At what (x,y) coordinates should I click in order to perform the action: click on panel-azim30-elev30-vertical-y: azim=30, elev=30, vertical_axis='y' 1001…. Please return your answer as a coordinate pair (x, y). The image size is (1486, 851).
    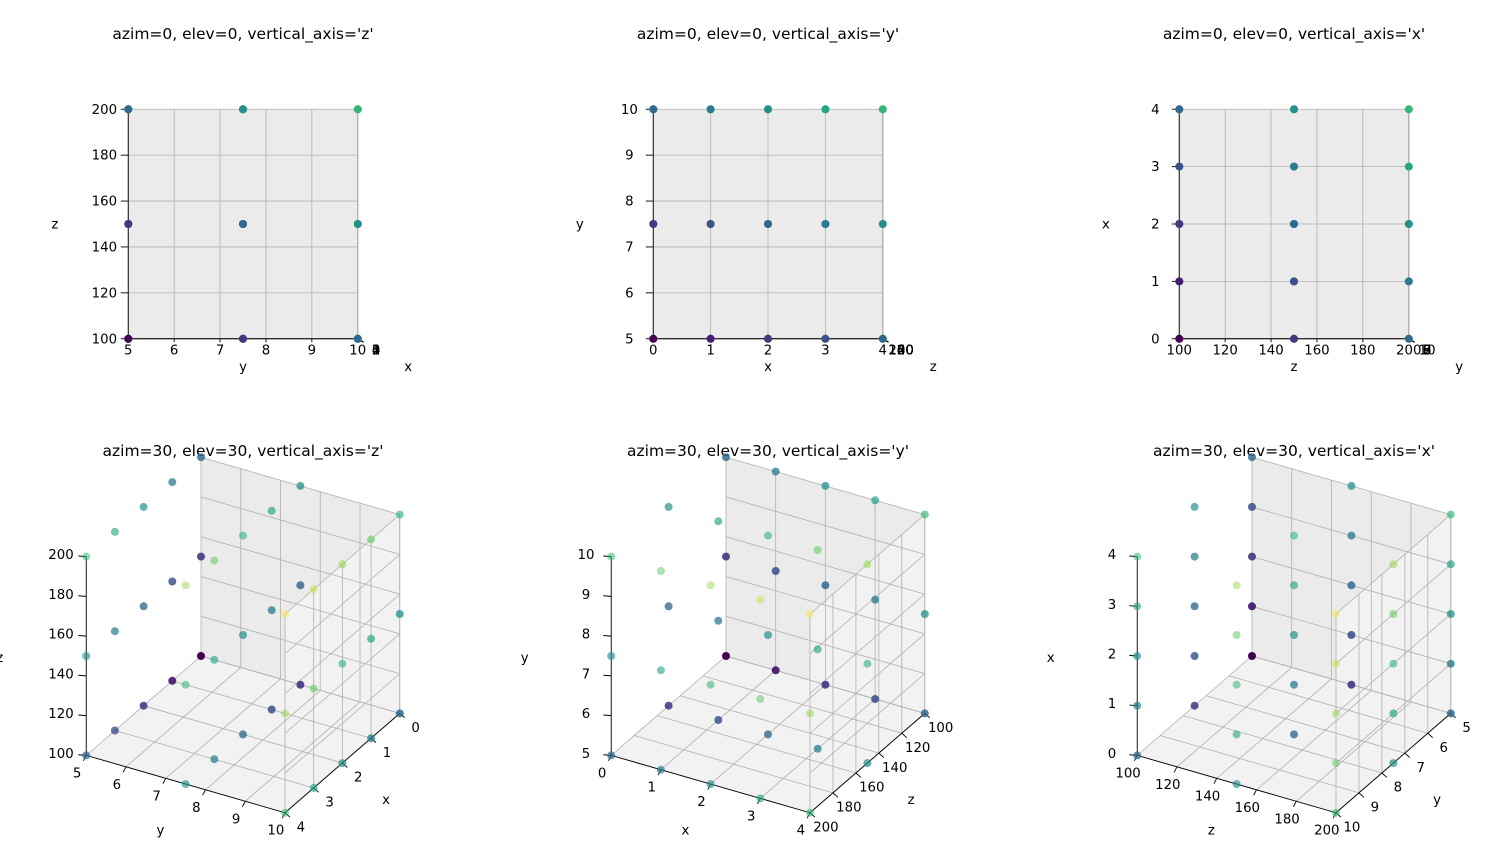
    Looking at the image, I should click on (737, 640).